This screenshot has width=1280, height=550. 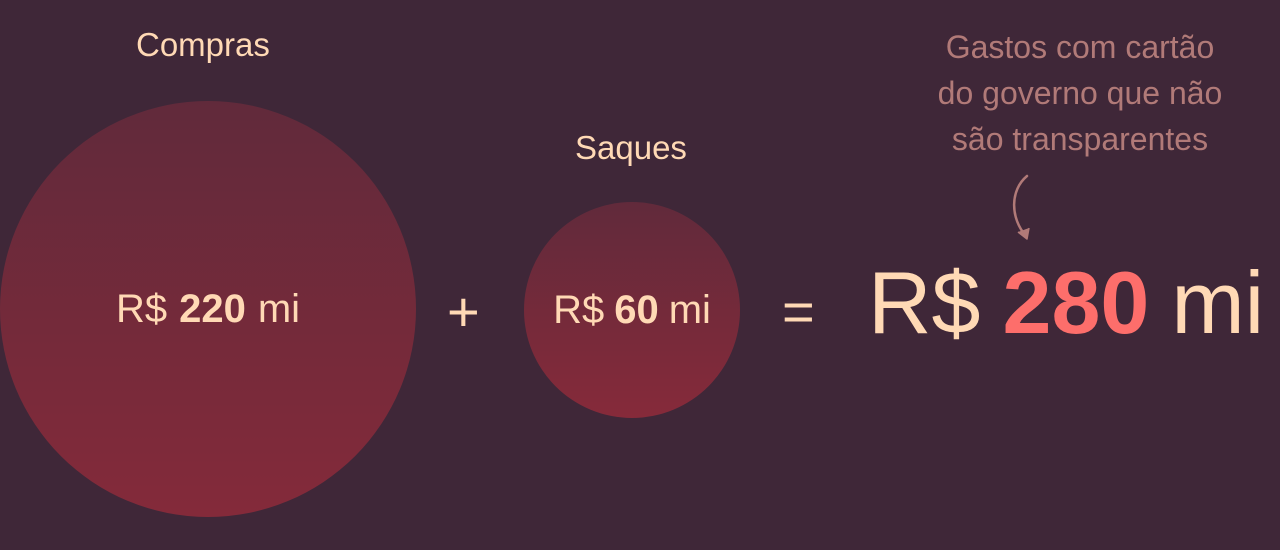 What do you see at coordinates (203, 44) in the screenshot?
I see `compras-label: Compras` at bounding box center [203, 44].